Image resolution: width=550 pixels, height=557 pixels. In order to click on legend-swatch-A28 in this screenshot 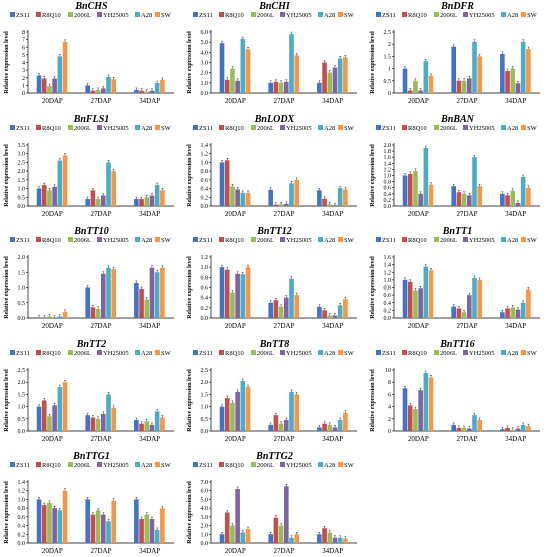, I will do `click(320, 127)`.